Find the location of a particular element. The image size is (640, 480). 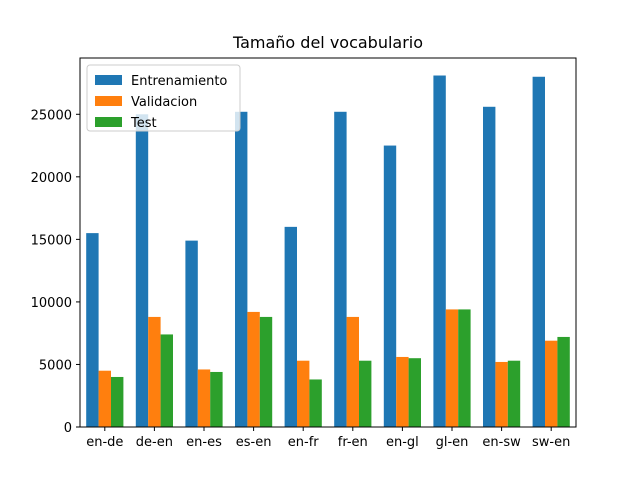

x-tick-label-de-en: de-en is located at coordinates (154, 442).